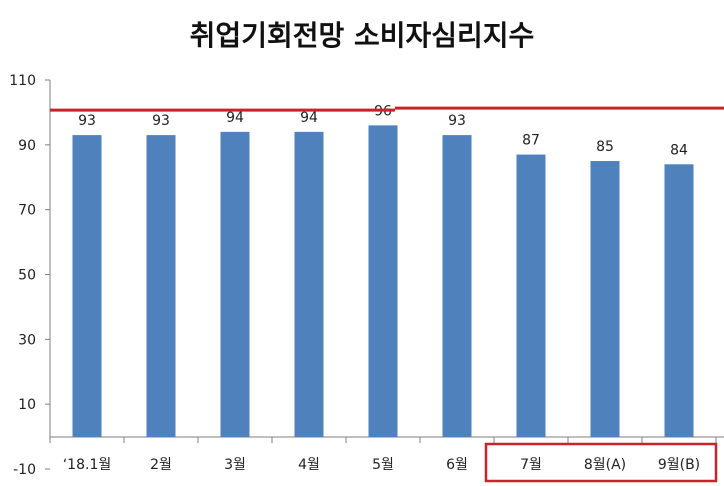 The width and height of the screenshot is (724, 486). Describe the element at coordinates (24, 470) in the screenshot. I see `y-tick-label: -10` at that location.